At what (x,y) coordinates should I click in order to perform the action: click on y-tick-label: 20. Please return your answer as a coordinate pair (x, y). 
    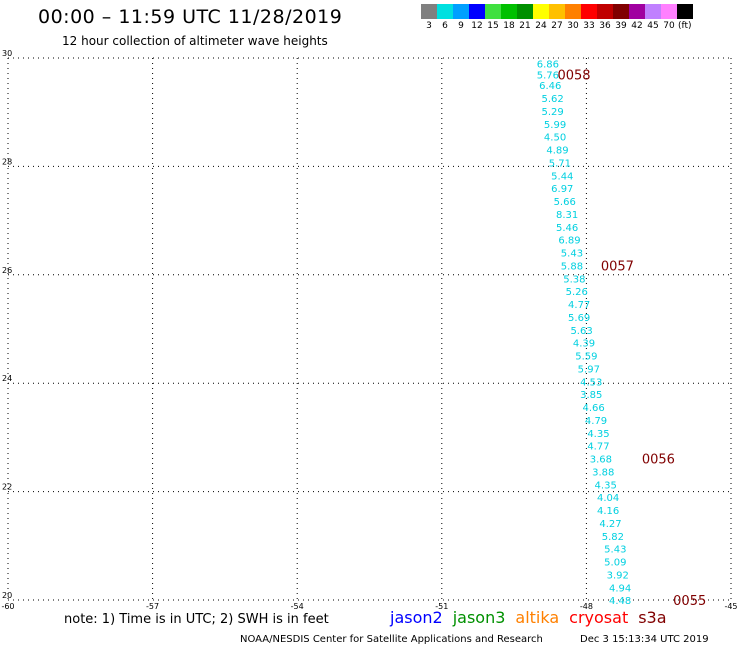
    Looking at the image, I should click on (7, 595).